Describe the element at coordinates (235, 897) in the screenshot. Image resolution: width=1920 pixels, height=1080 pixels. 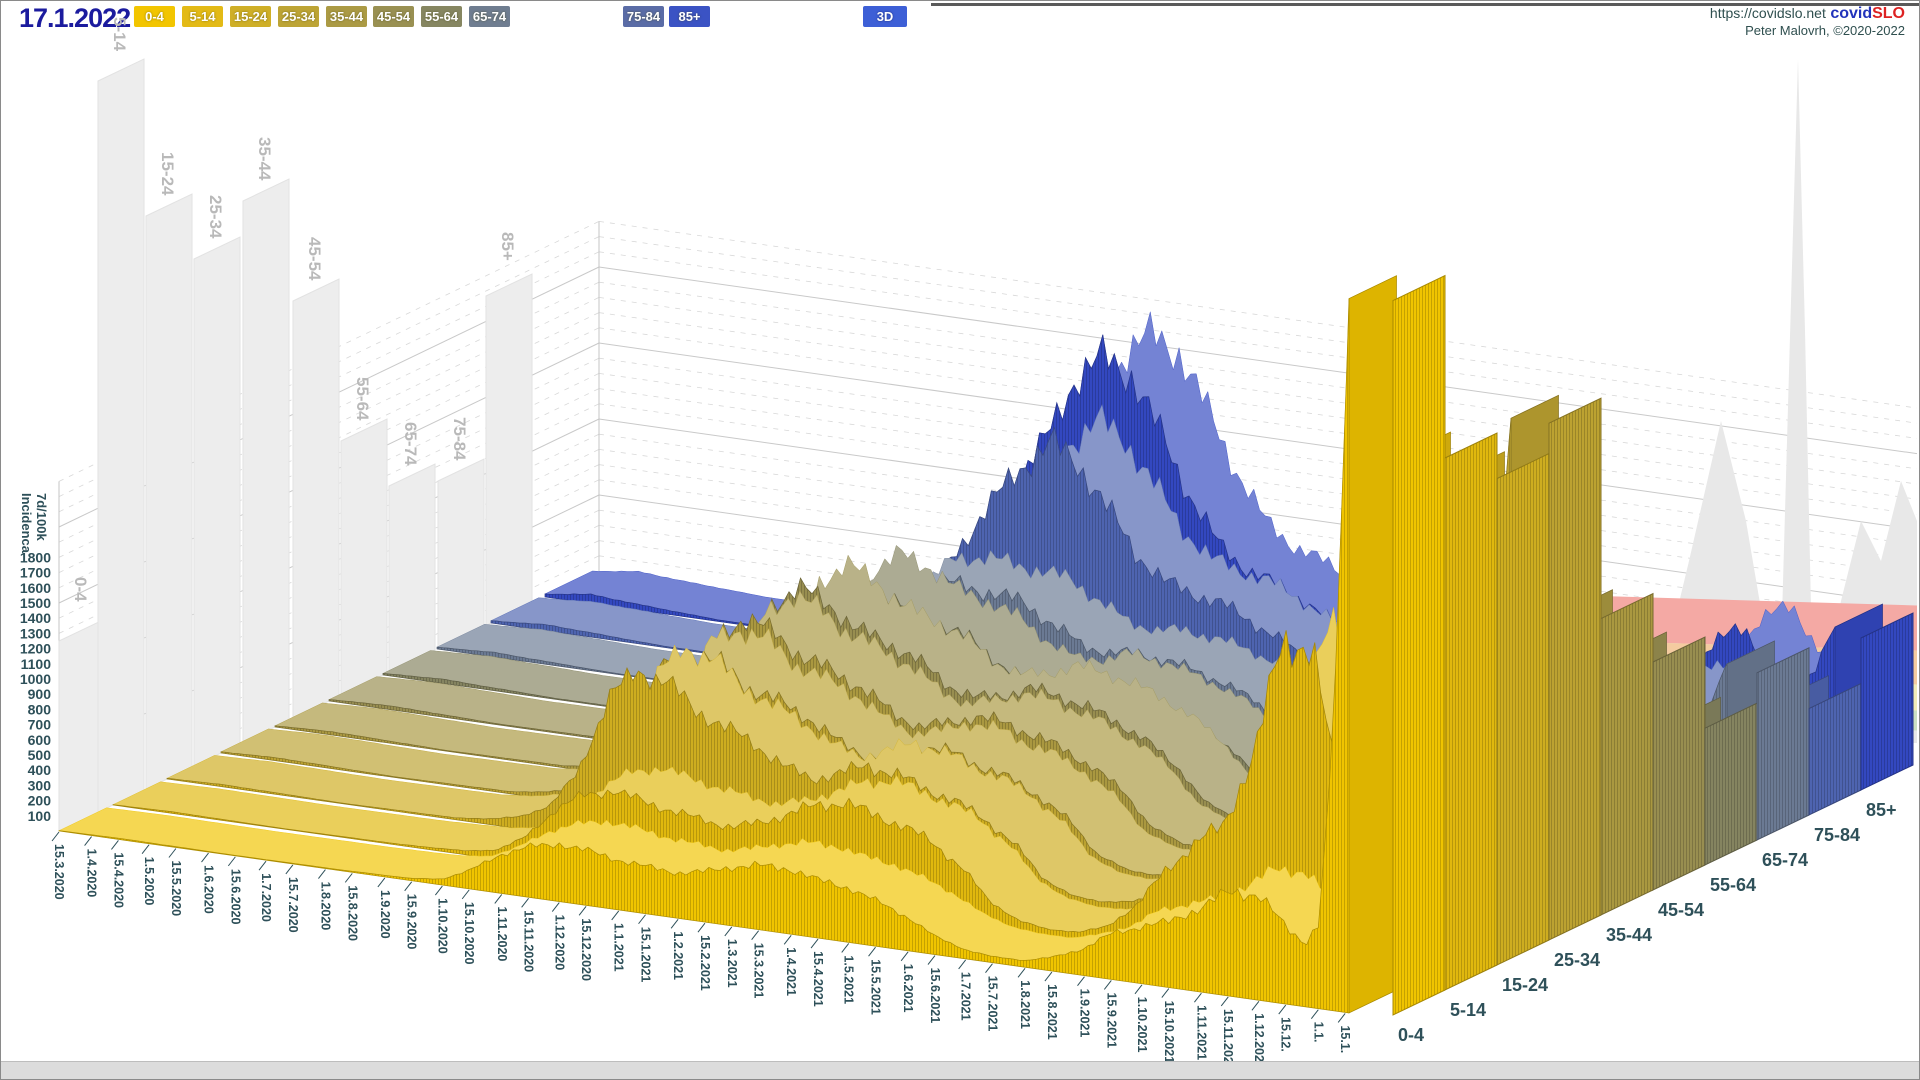
I see `date-tick-label: 15.6.2020` at that location.